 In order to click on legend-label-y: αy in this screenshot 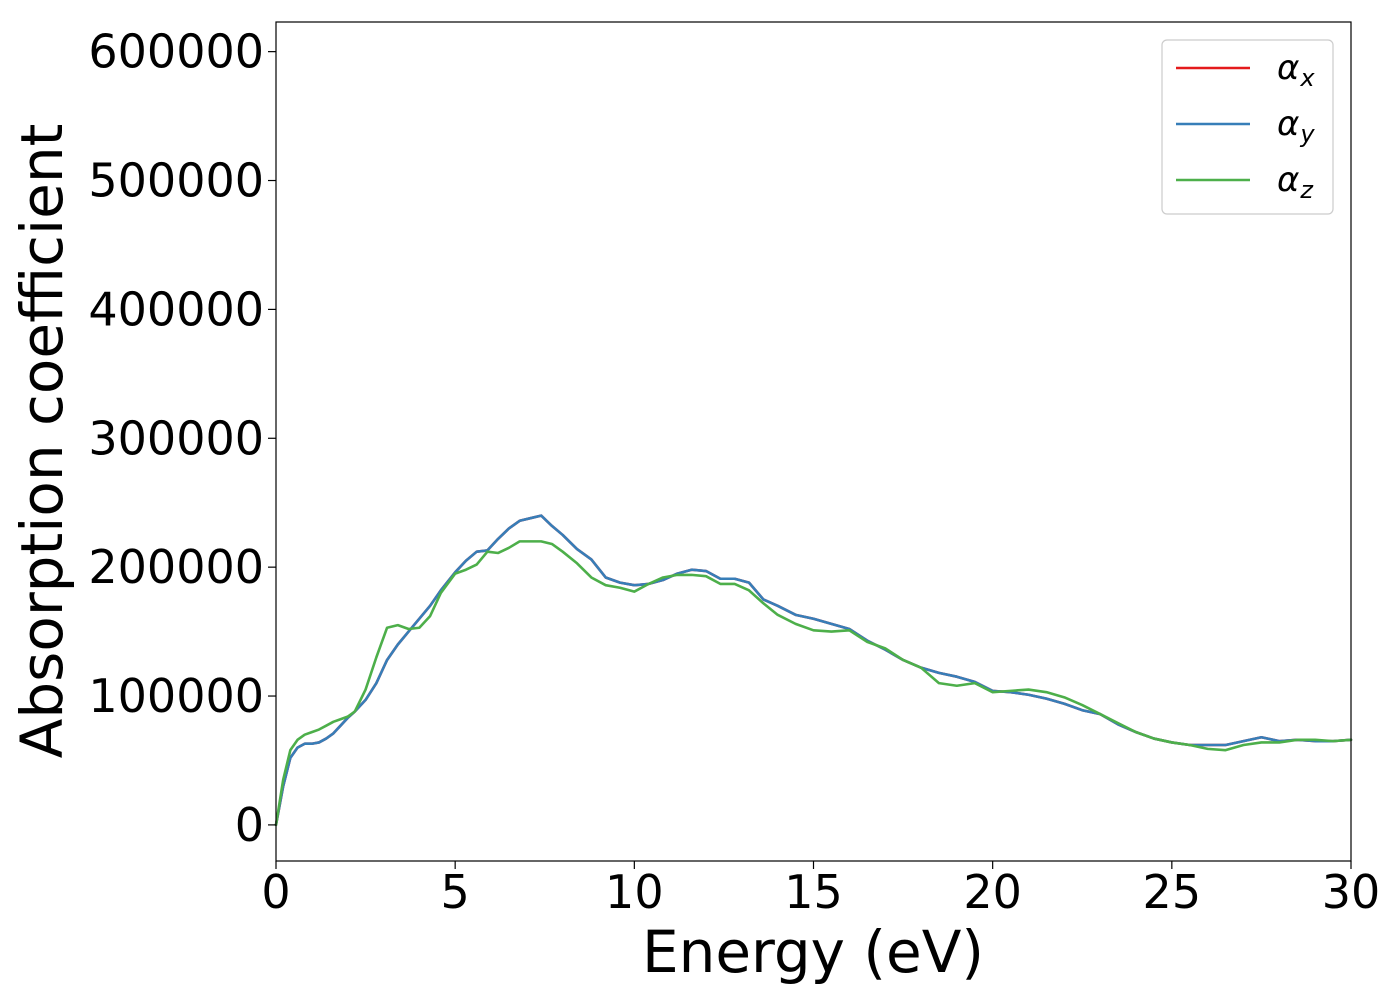, I will do `click(1296, 126)`.